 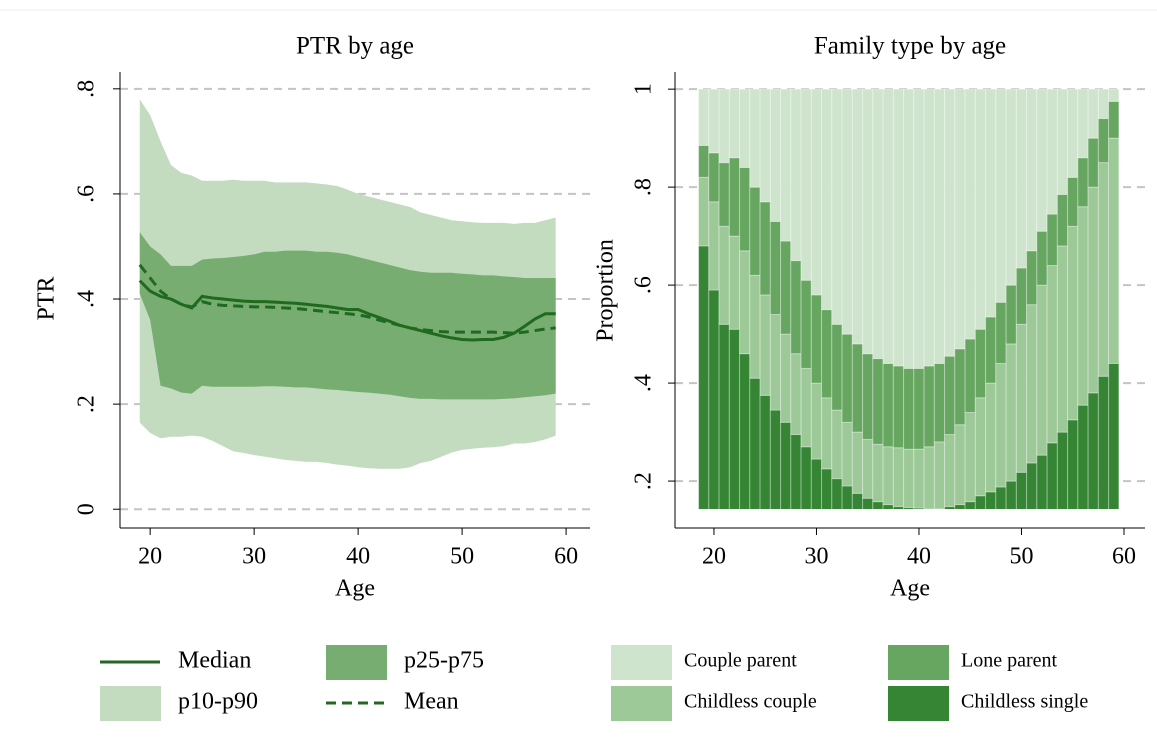 I want to click on y-tick-label: .2, so click(x=87, y=404).